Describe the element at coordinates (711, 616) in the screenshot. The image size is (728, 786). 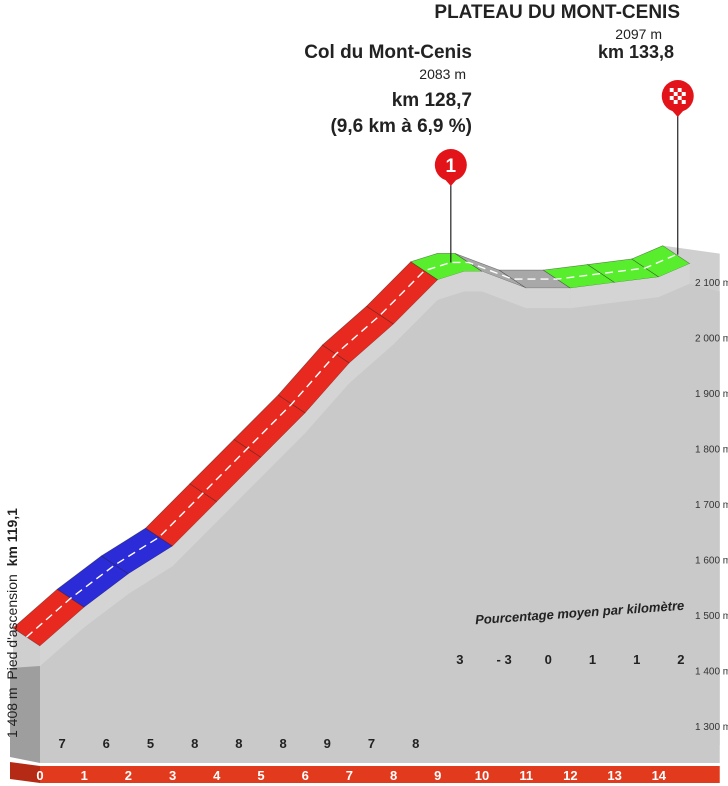
I see `y-tick-label: 1 500 m` at that location.